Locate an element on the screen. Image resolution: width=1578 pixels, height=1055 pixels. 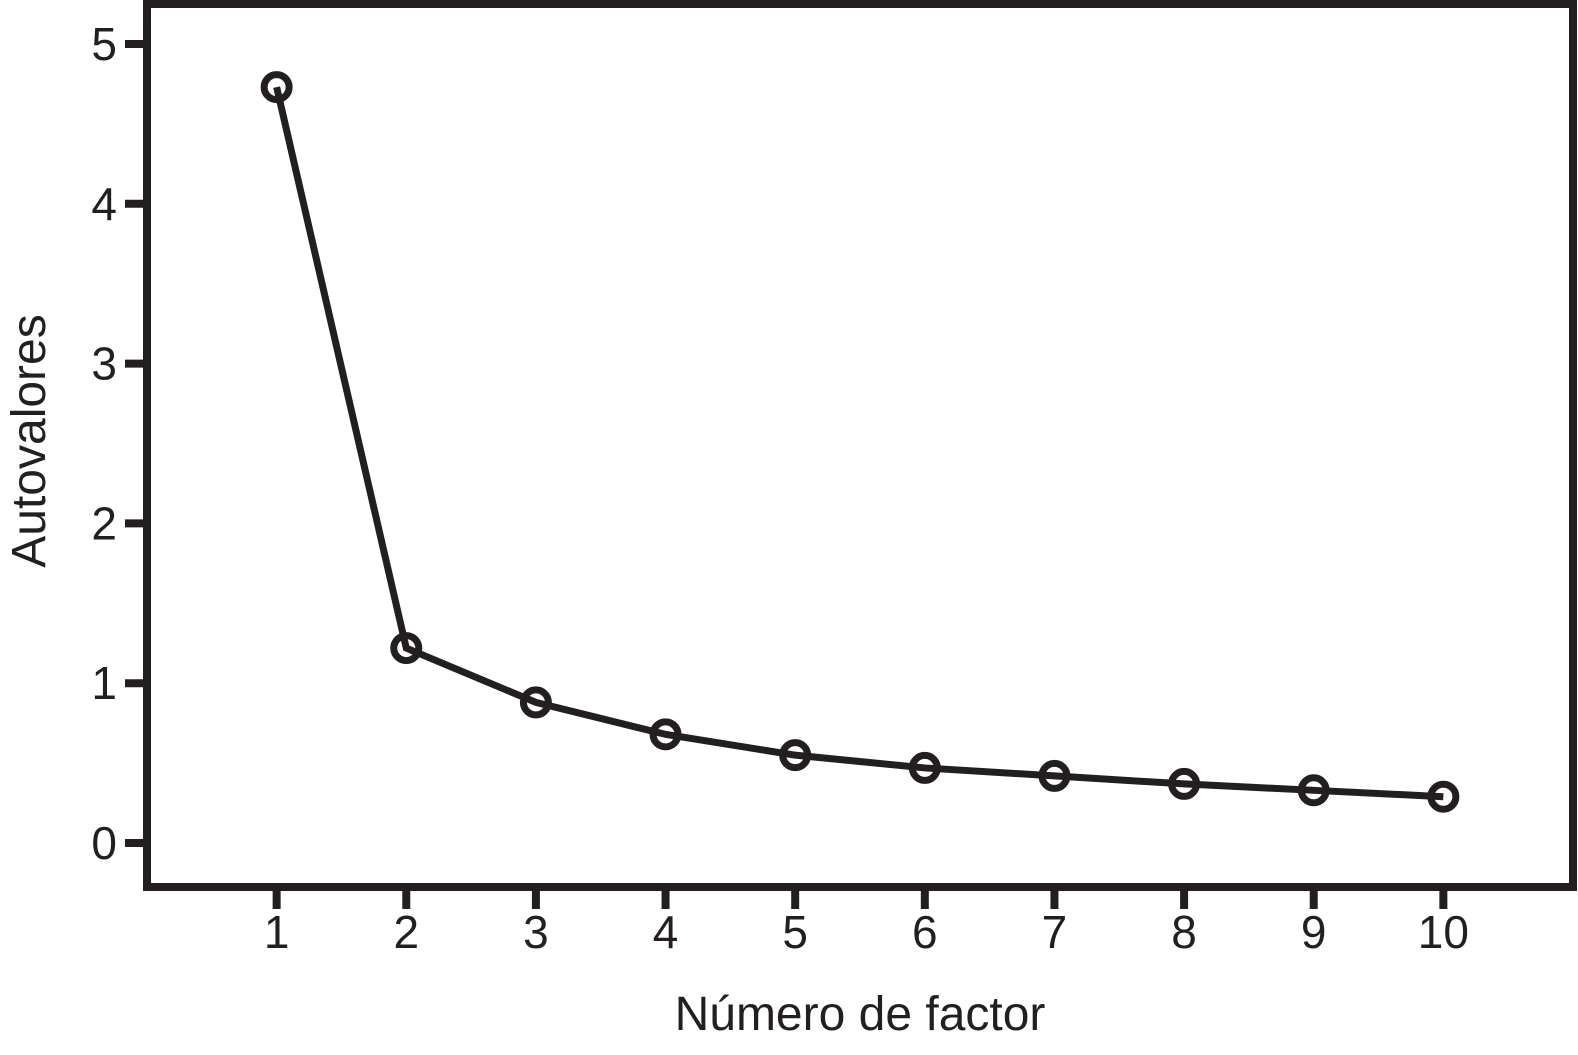
x-tick-label: 8 is located at coordinates (1184, 932).